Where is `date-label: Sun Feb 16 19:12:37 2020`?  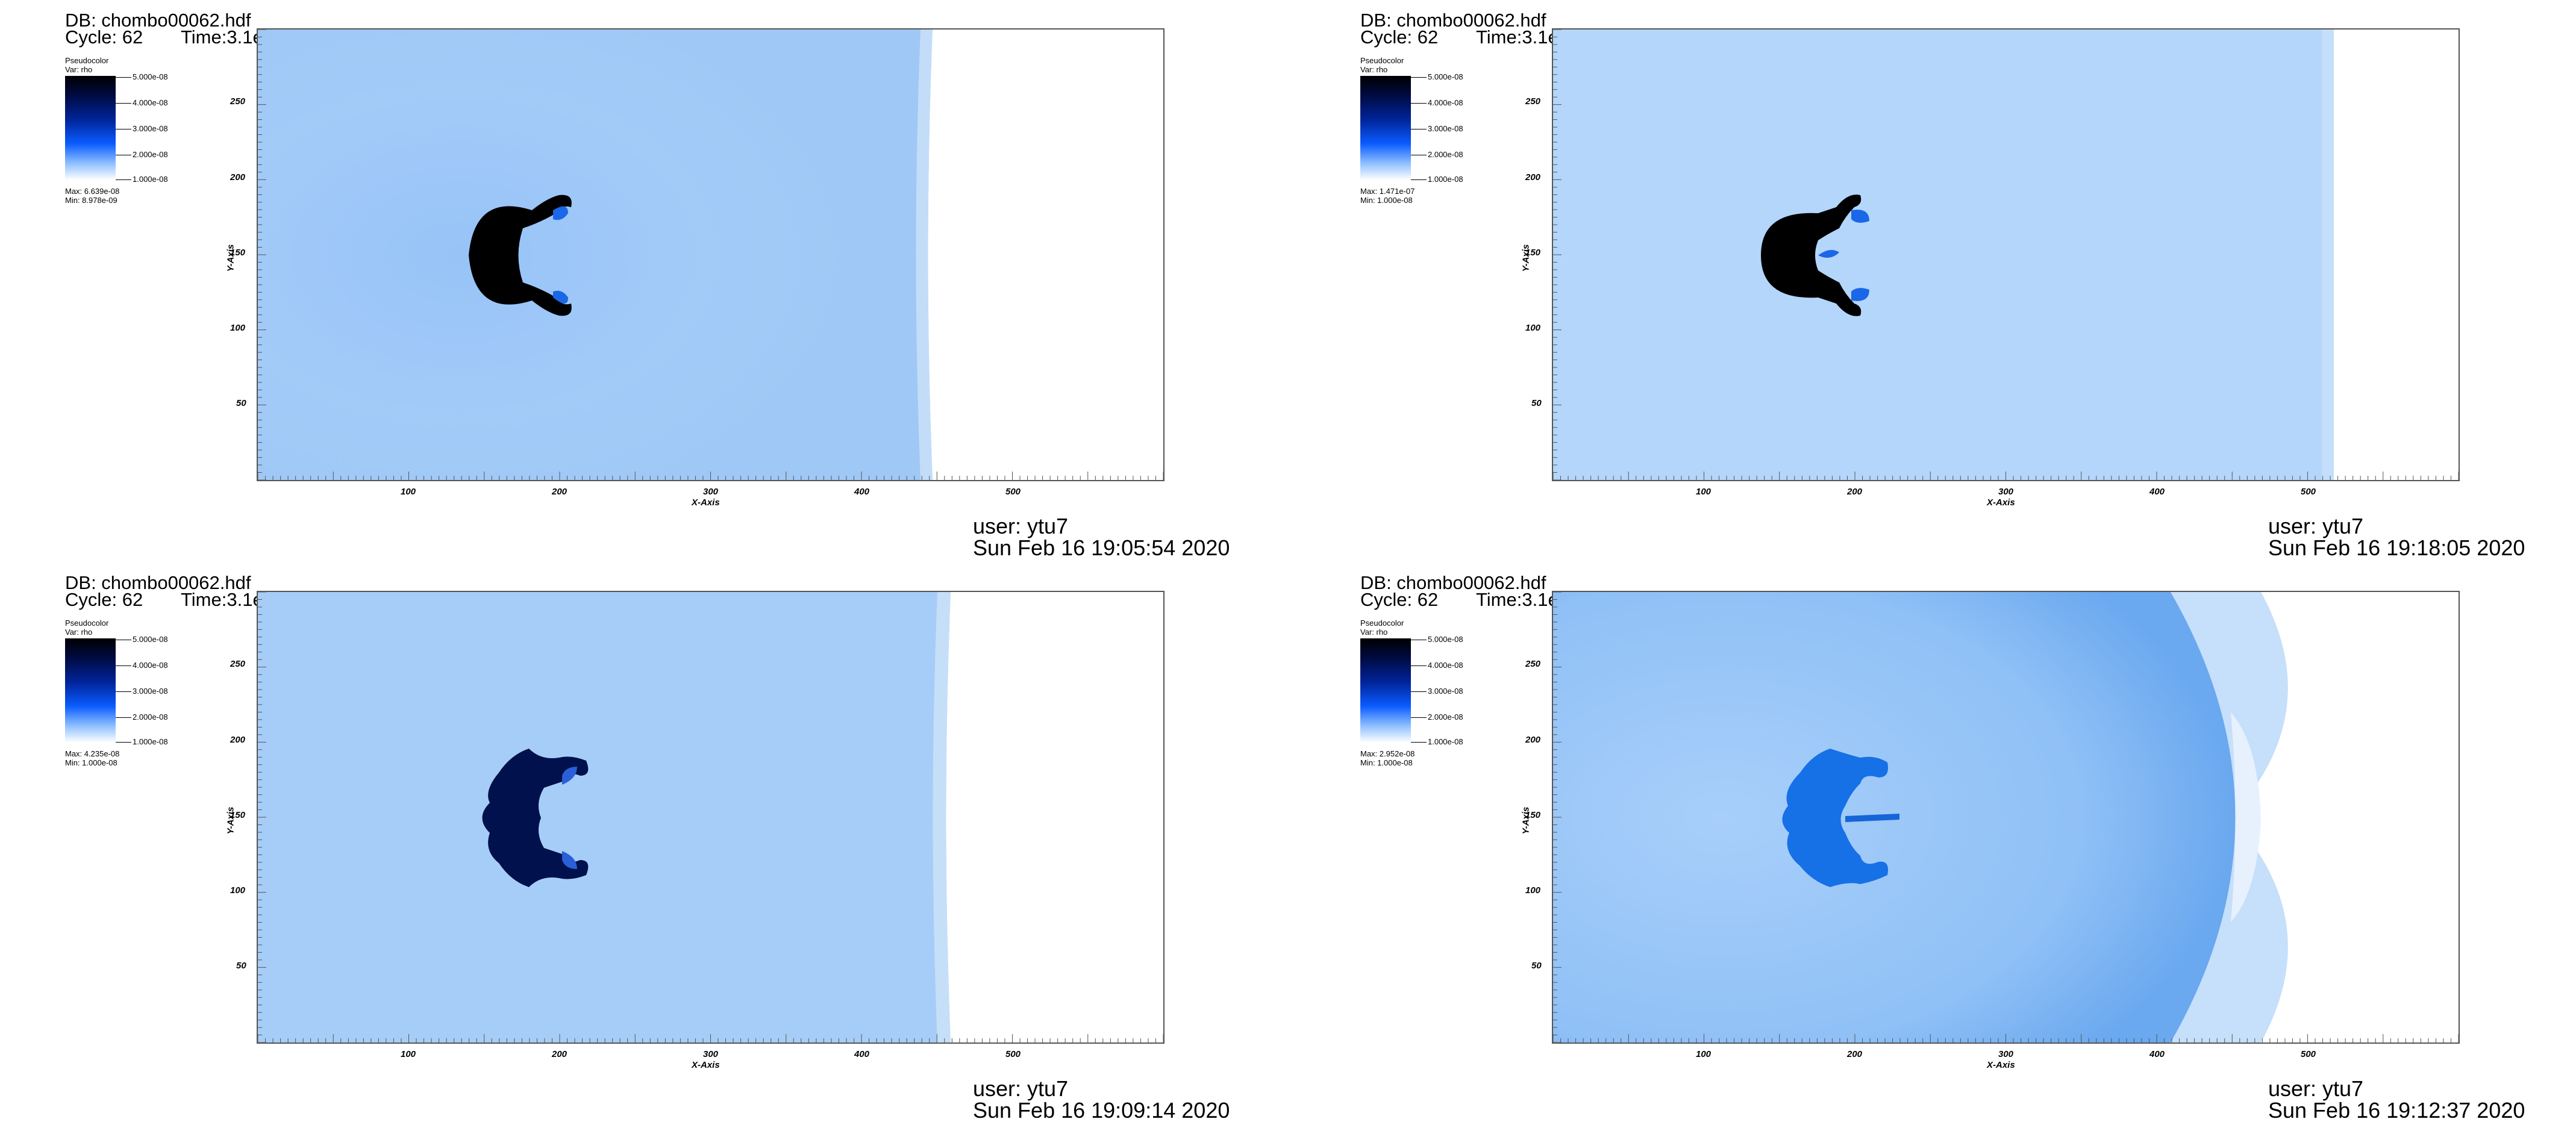
date-label: Sun Feb 16 19:12:37 2020 is located at coordinates (2397, 1110).